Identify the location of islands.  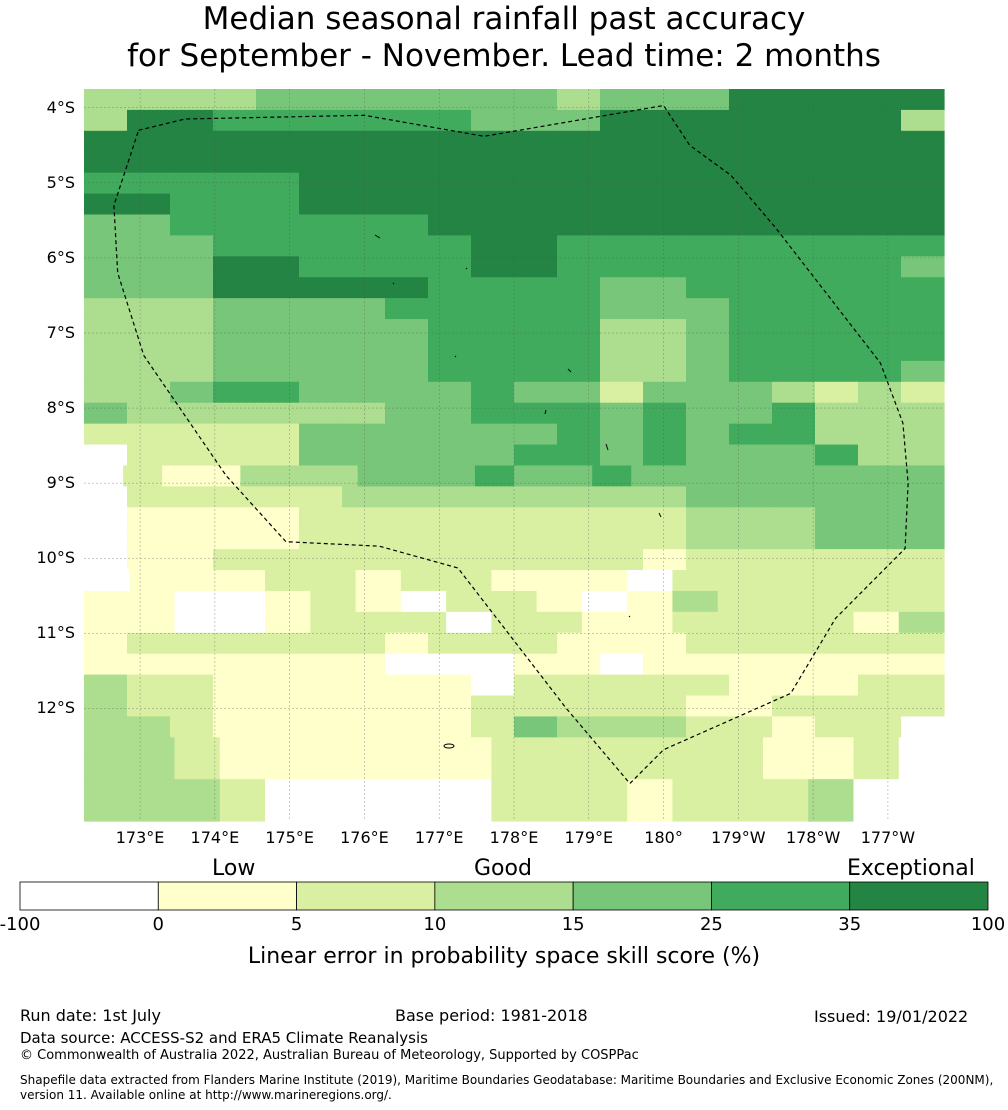
(518, 491).